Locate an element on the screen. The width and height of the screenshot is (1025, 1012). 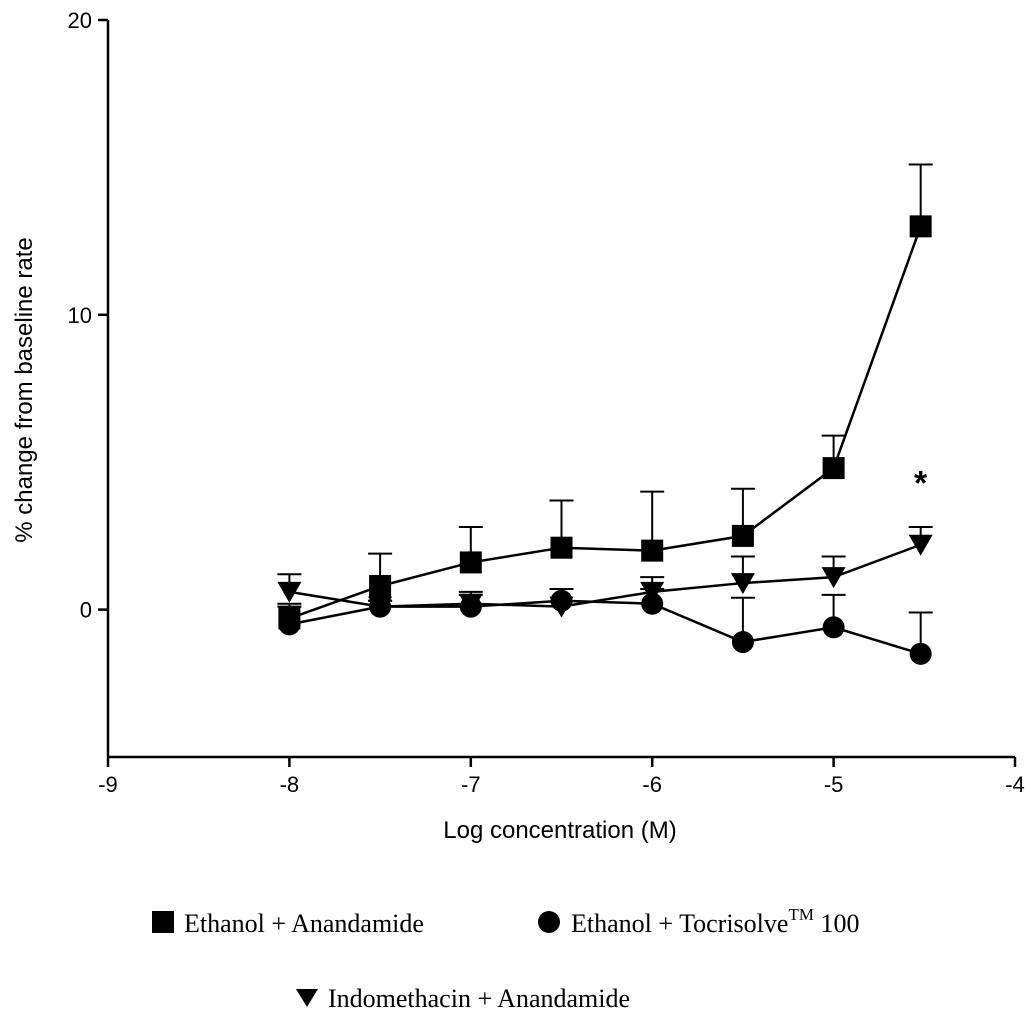
annotations: * is located at coordinates (921, 484).